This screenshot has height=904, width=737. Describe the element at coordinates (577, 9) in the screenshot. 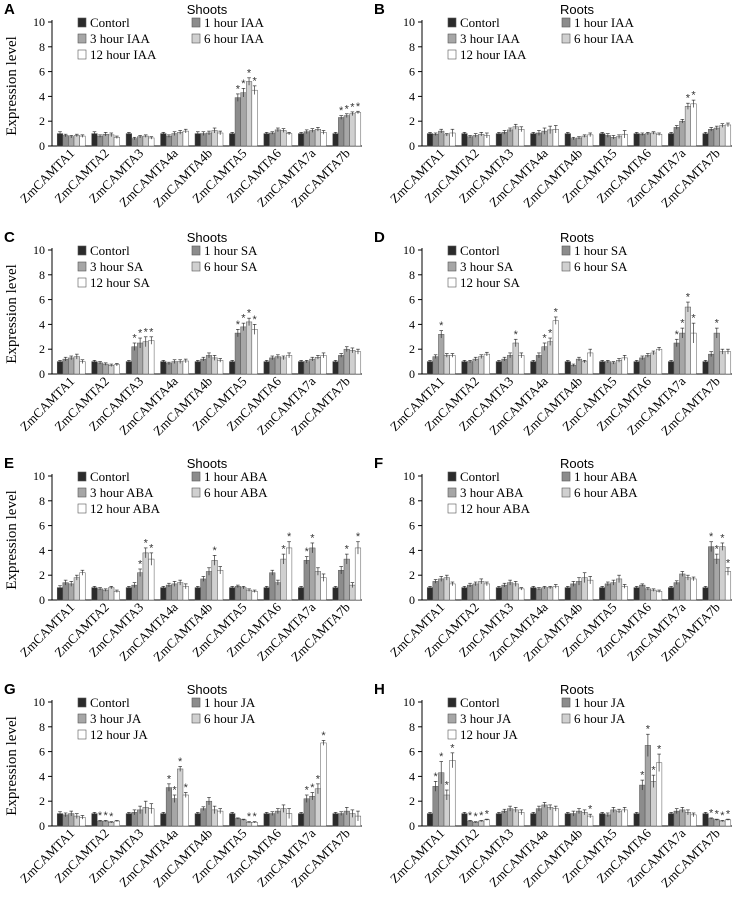

I see `chart-title: Roots` at that location.